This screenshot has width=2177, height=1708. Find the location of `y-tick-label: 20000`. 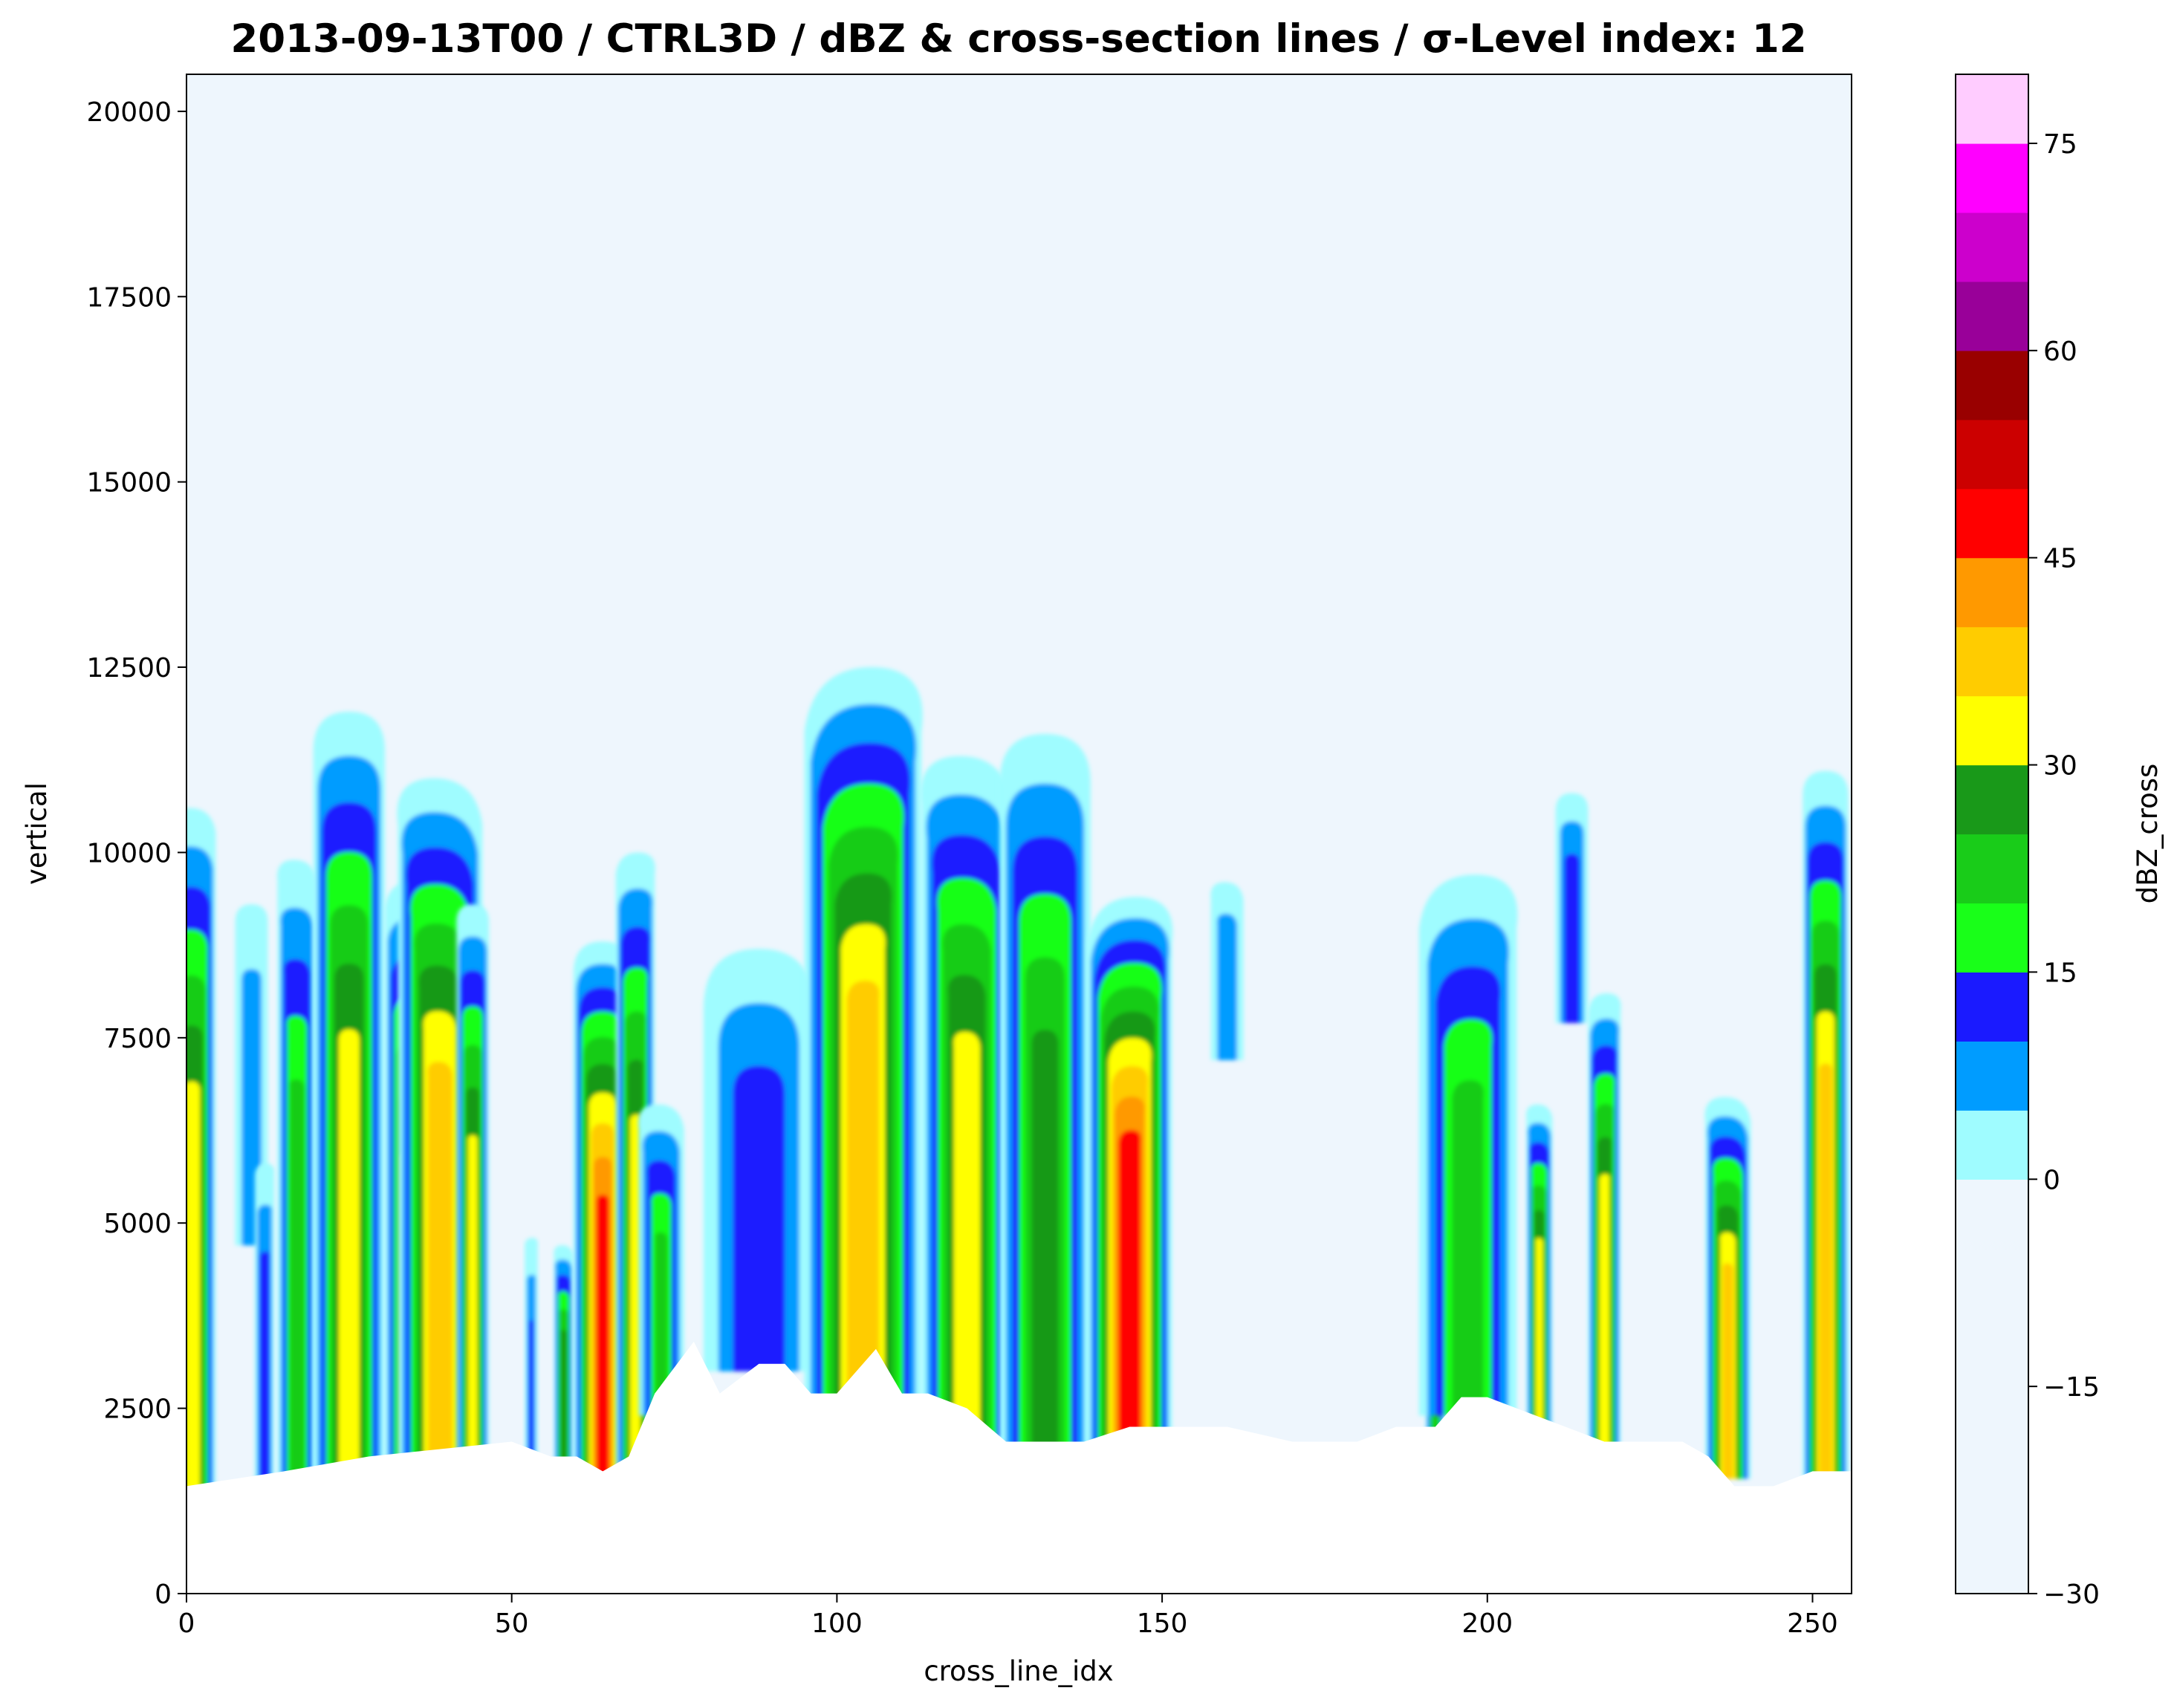

y-tick-label: 20000 is located at coordinates (129, 113).